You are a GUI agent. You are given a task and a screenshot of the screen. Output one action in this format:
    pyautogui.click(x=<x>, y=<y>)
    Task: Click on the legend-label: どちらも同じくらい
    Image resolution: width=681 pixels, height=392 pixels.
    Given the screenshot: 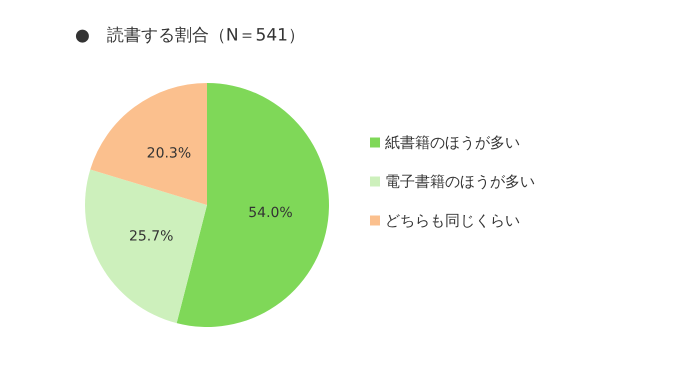 What is the action you would take?
    pyautogui.click(x=452, y=221)
    